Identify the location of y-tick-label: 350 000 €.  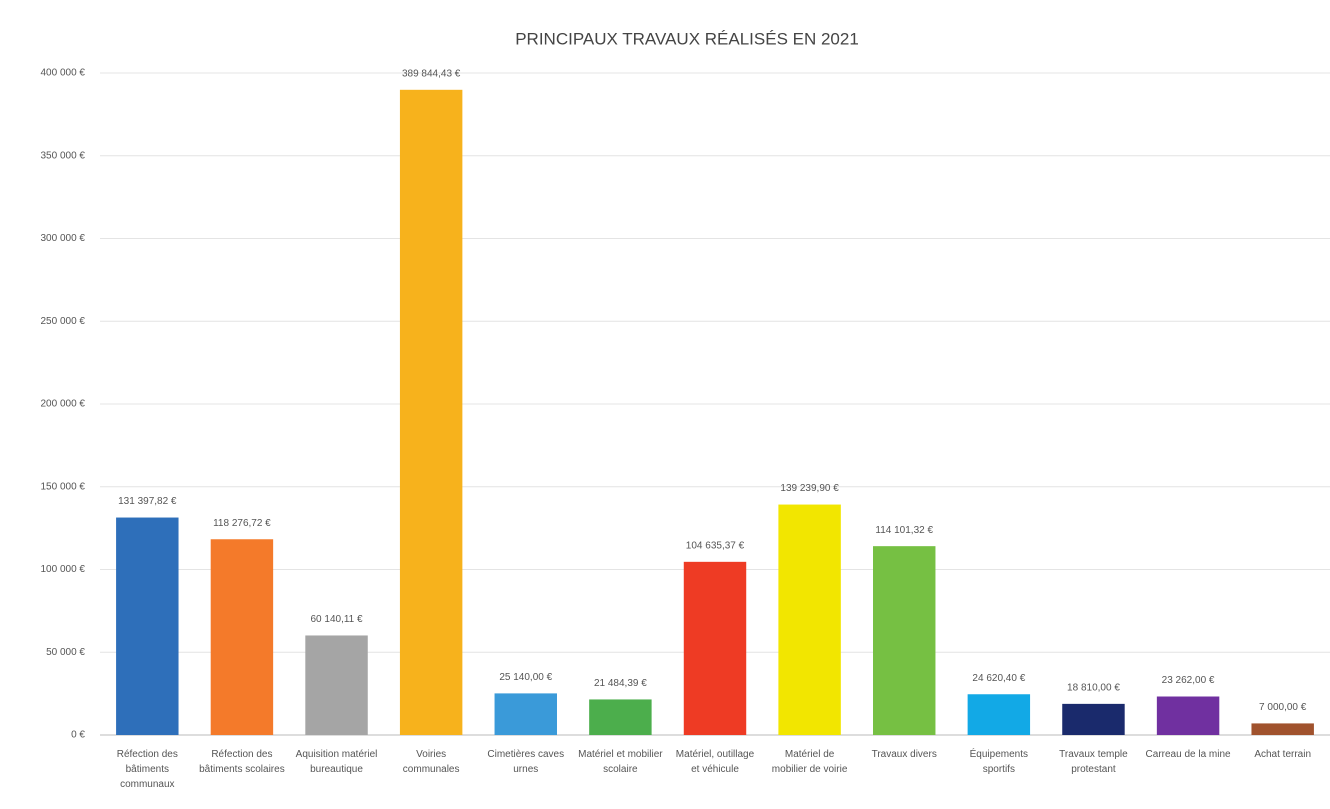
(63, 155).